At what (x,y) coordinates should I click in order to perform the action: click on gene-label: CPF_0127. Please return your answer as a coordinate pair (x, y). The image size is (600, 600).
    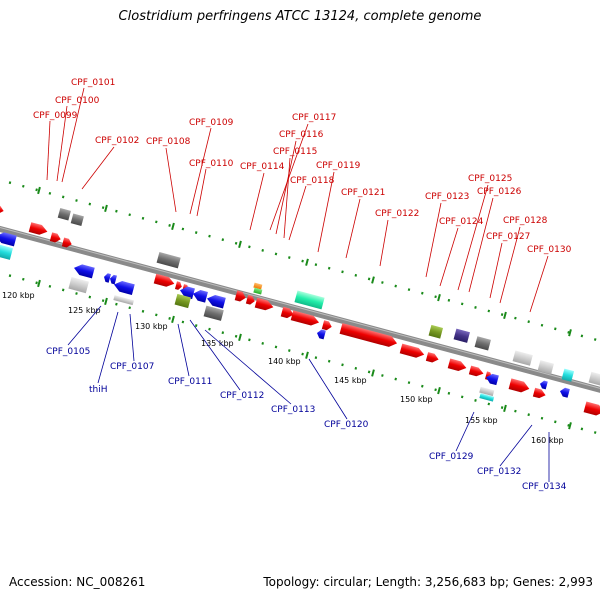
    Looking at the image, I should click on (508, 237).